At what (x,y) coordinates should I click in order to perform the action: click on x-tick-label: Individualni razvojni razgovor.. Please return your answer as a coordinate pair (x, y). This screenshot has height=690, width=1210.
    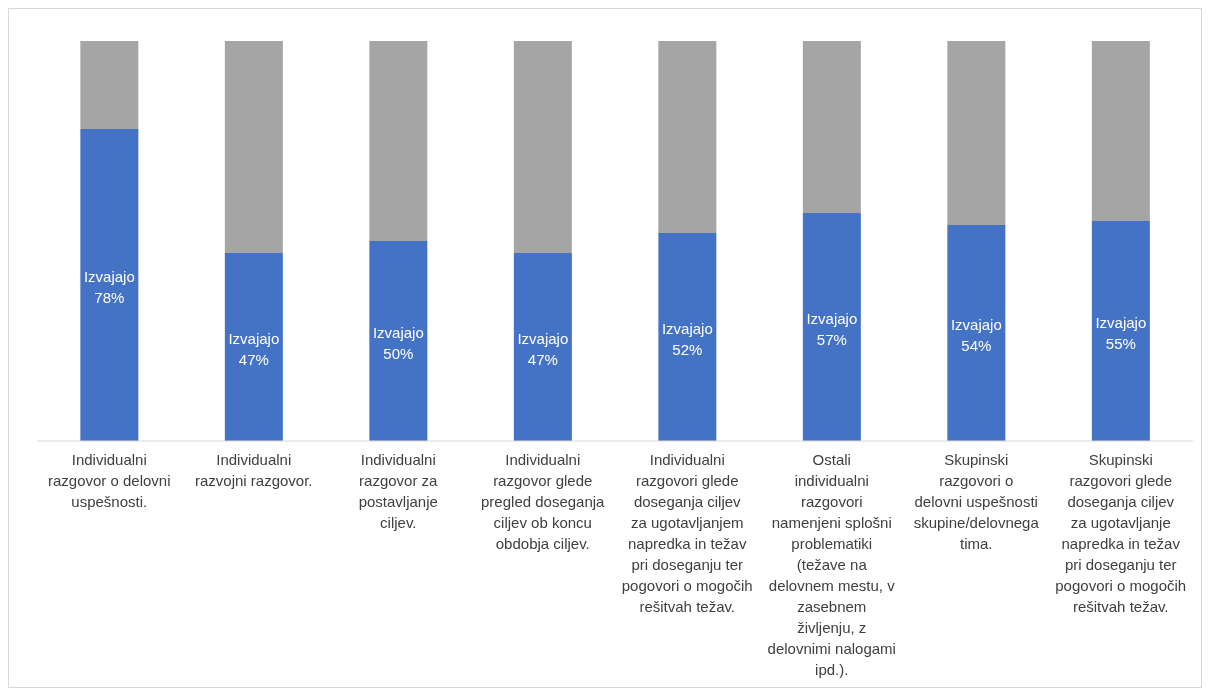
    Looking at the image, I should click on (253, 470).